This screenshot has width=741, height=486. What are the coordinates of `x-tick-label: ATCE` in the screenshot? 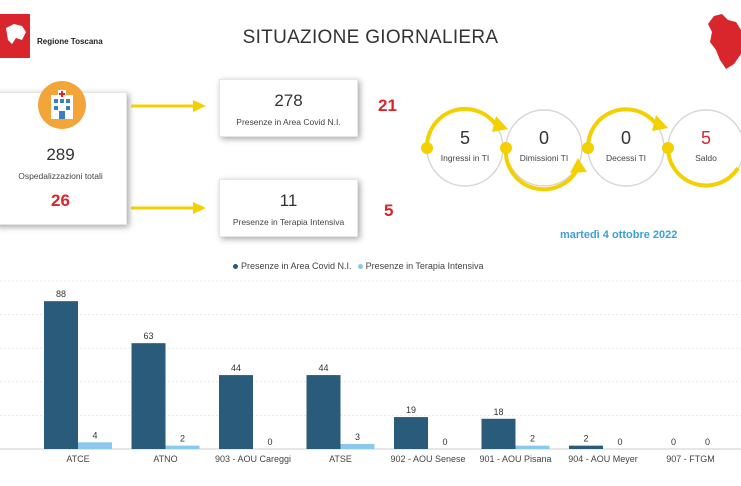 It's located at (77, 459).